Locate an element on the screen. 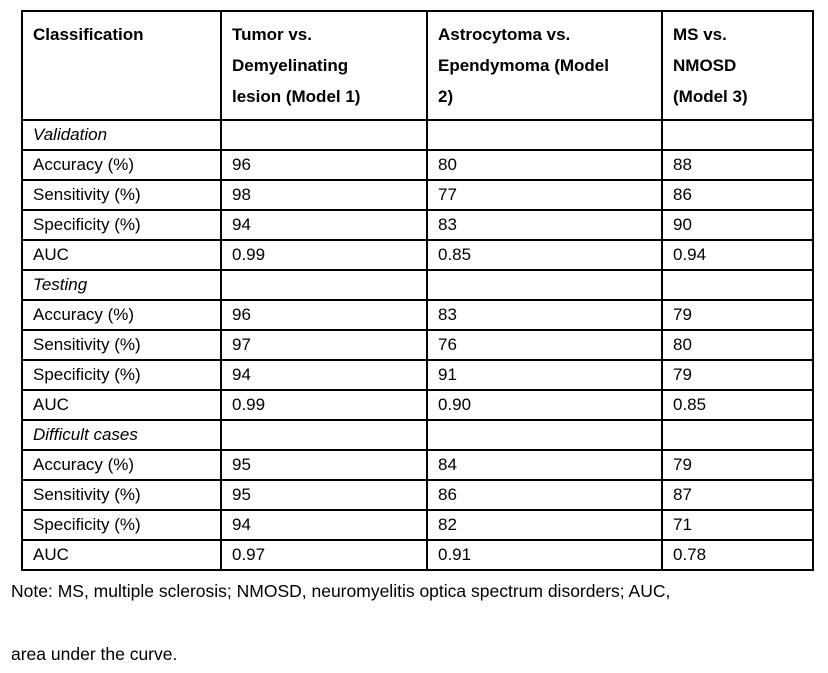 This screenshot has height=673, width=828. section-row-difficult-cases: Difficult cases is located at coordinates (417, 435).